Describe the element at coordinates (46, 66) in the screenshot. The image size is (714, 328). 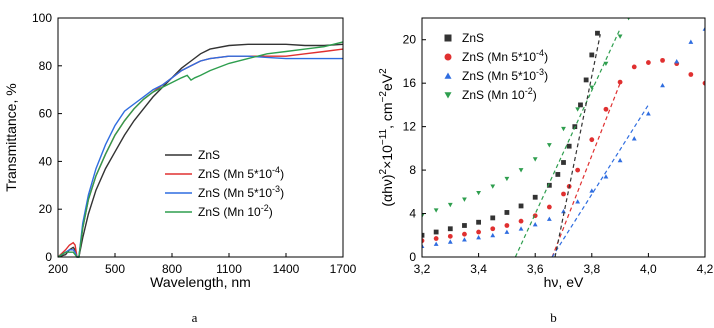
I see `chart-a-y-tick-label: 80` at that location.